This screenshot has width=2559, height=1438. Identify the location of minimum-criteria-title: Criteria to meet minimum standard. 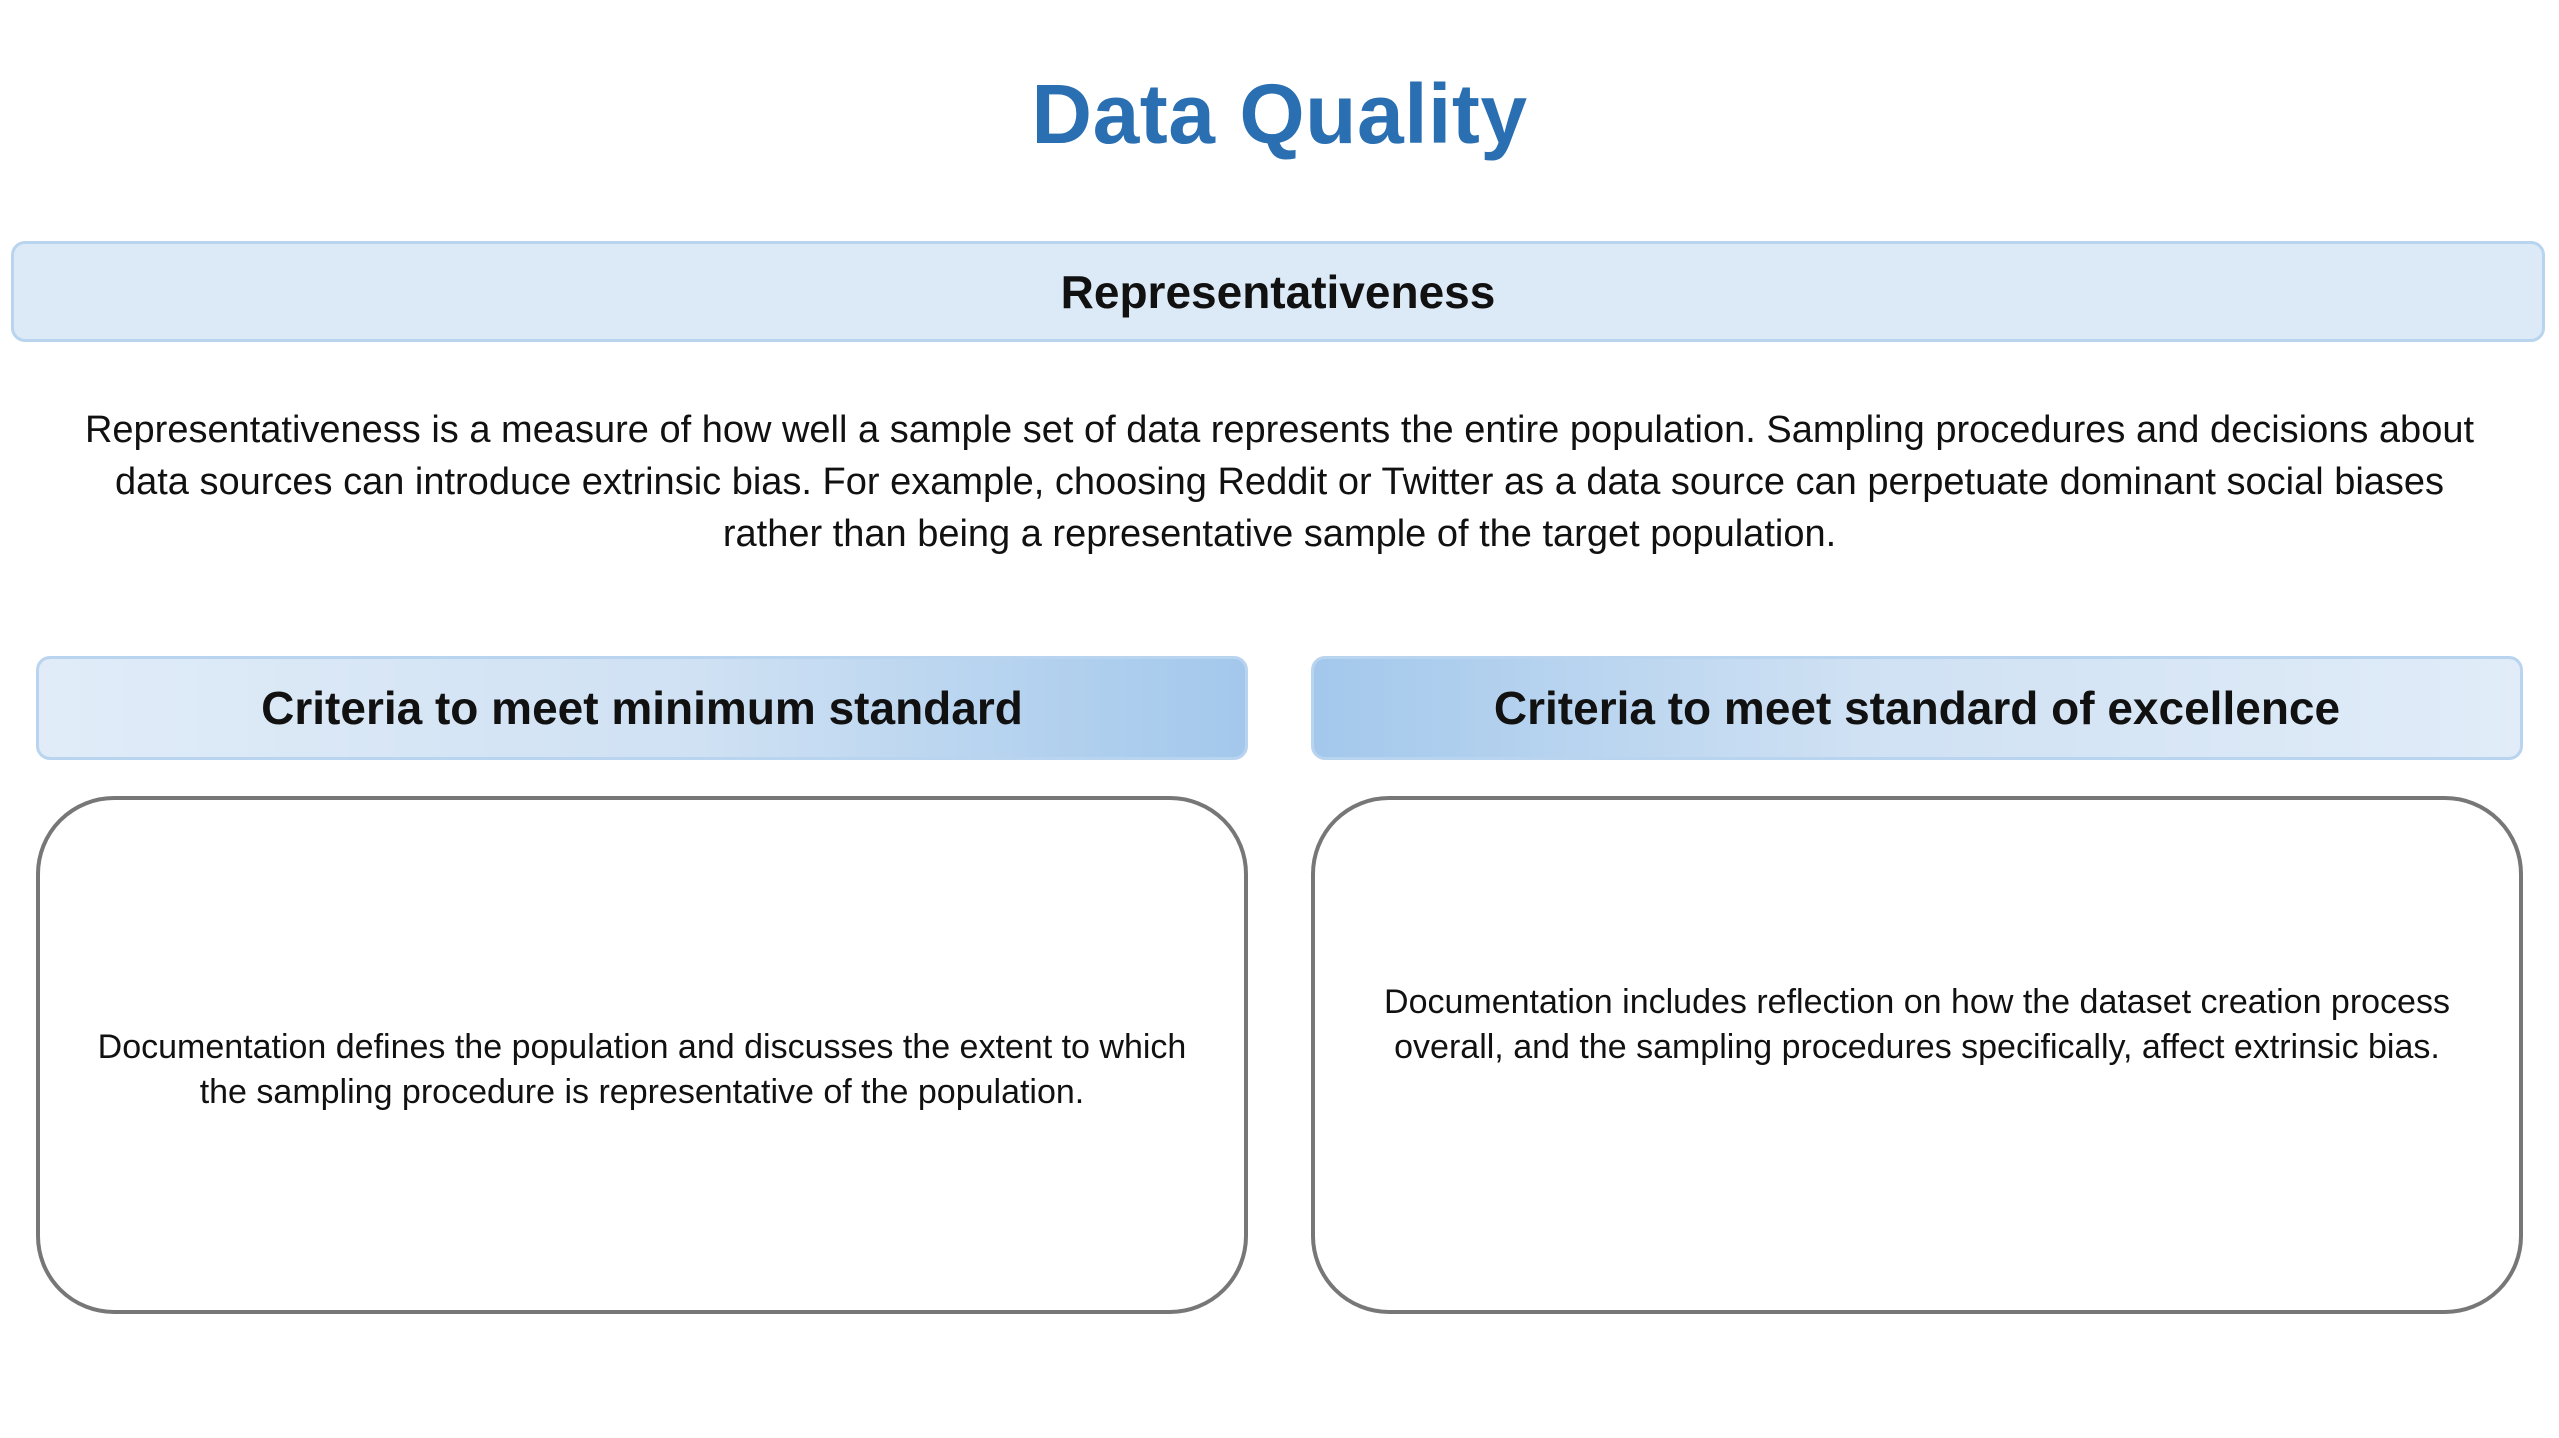
(642, 708).